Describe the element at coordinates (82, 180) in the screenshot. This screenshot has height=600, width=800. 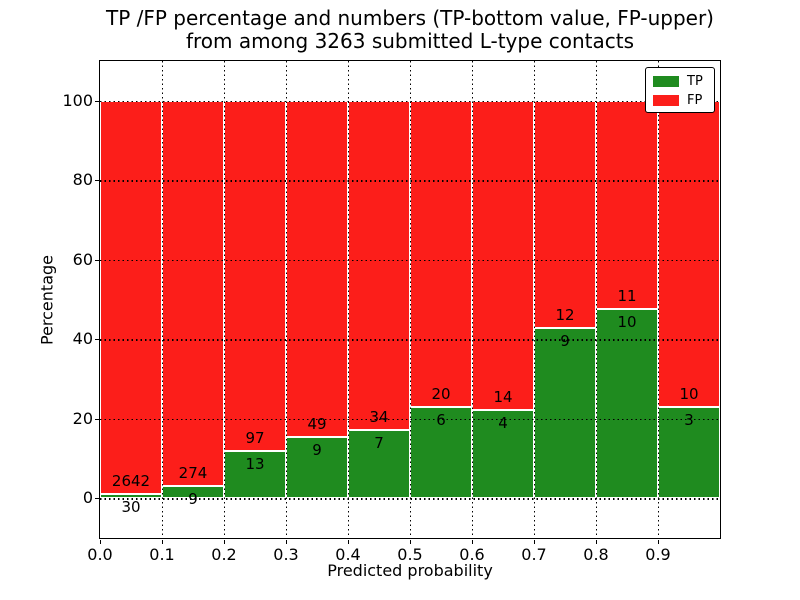
I see `y-tick-label: 80` at that location.